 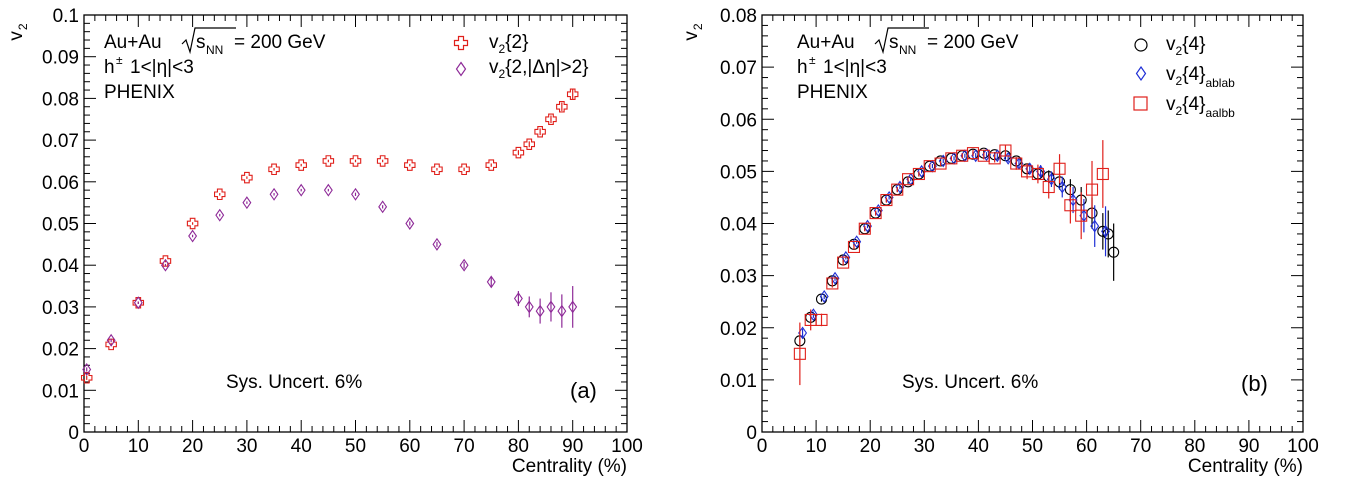 What do you see at coordinates (1141, 73) in the screenshot?
I see `panel-b-legend-marker-v2-4-ablab` at bounding box center [1141, 73].